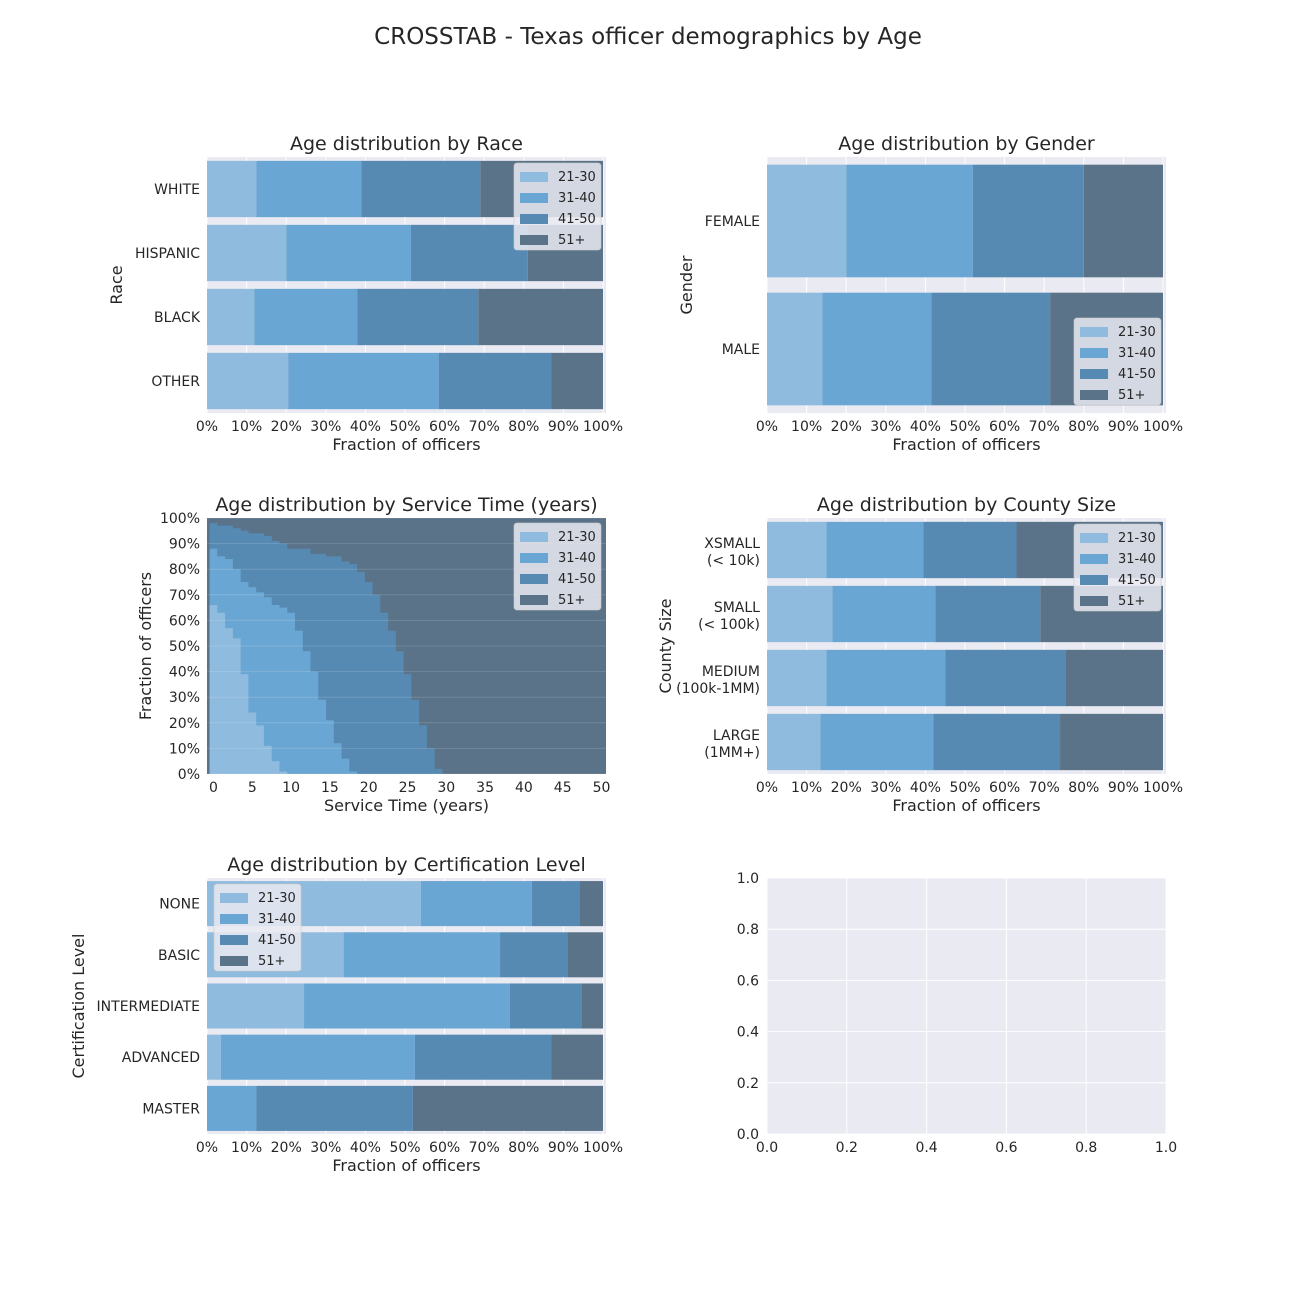  What do you see at coordinates (733, 561) in the screenshot?
I see `county-category-label: (< 10k)` at bounding box center [733, 561].